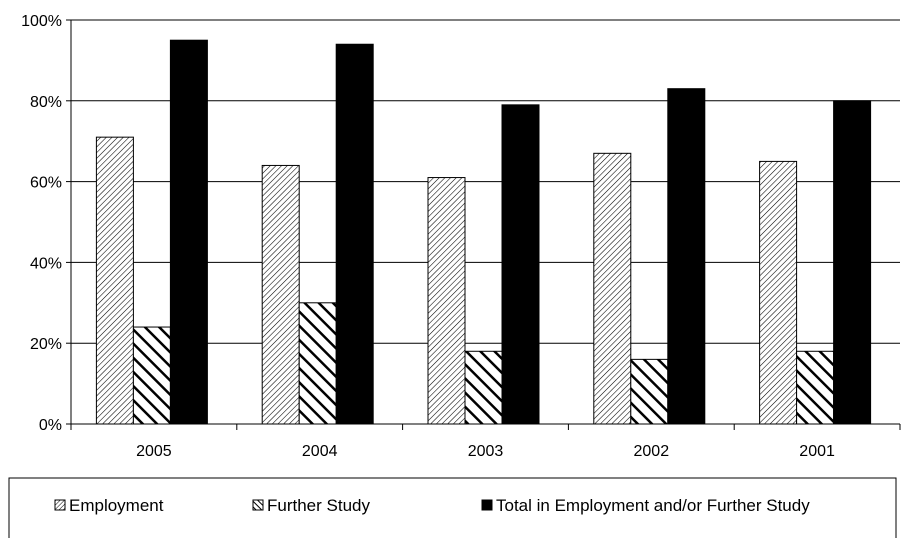 This screenshot has width=901, height=538. I want to click on legend-swatch-employment, so click(60, 505).